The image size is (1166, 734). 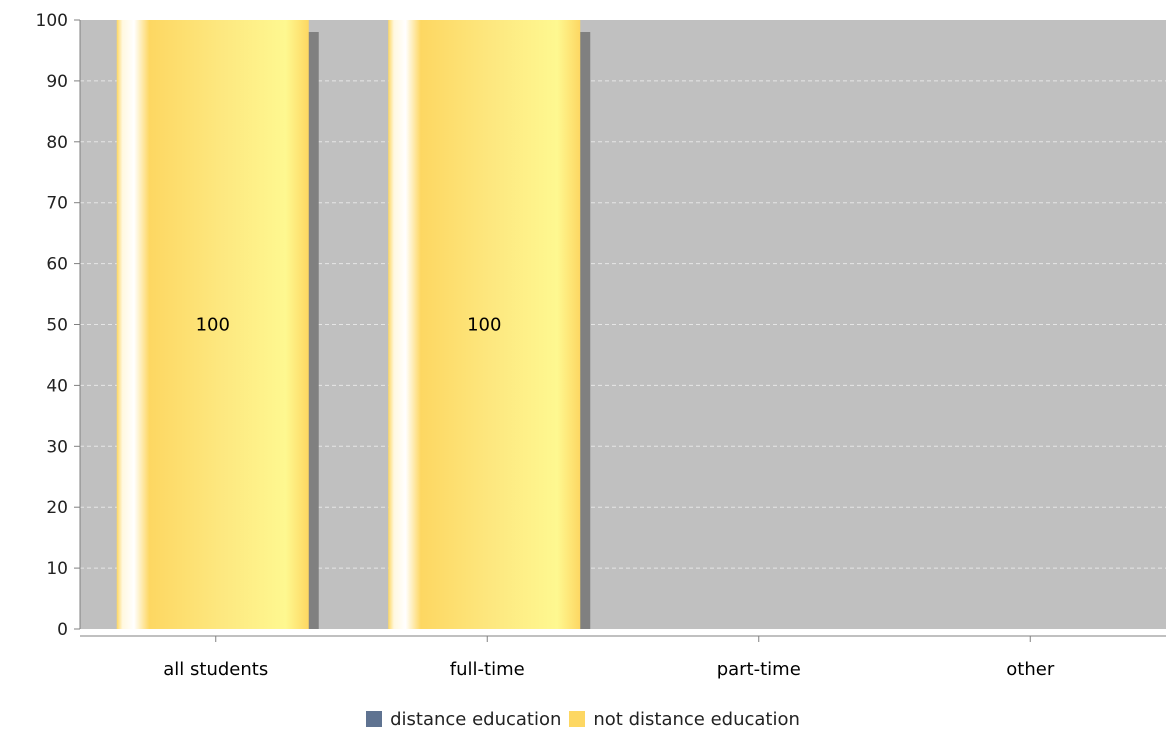 I want to click on legend-swatch-not-distance-education, so click(x=577, y=719).